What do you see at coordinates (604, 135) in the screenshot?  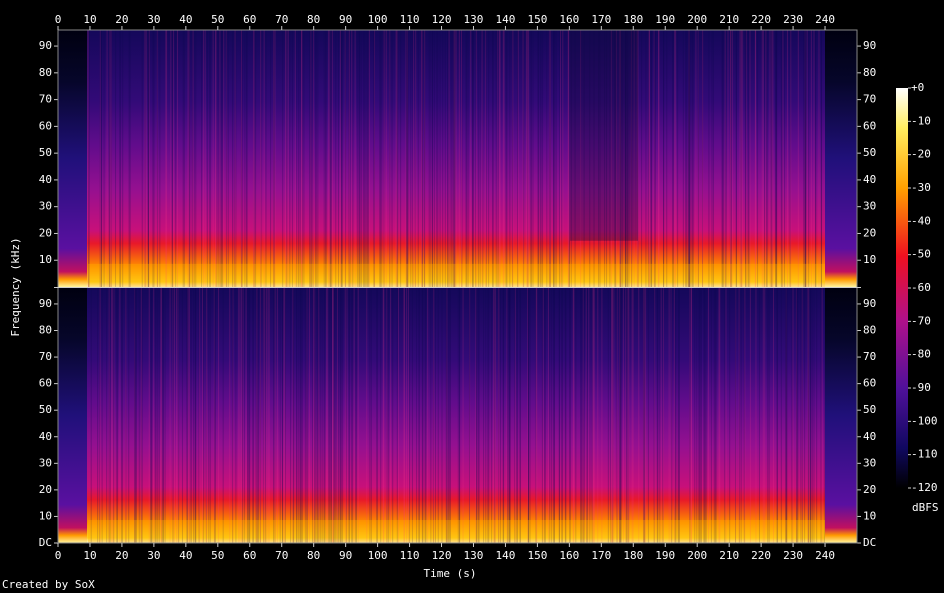 I see `dim-region` at bounding box center [604, 135].